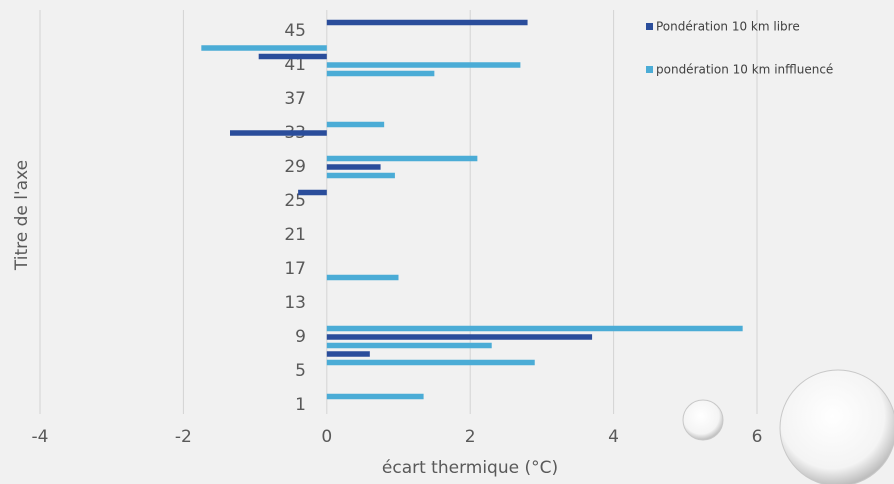  What do you see at coordinates (183, 437) in the screenshot?
I see `x-tick-label: -2` at bounding box center [183, 437].